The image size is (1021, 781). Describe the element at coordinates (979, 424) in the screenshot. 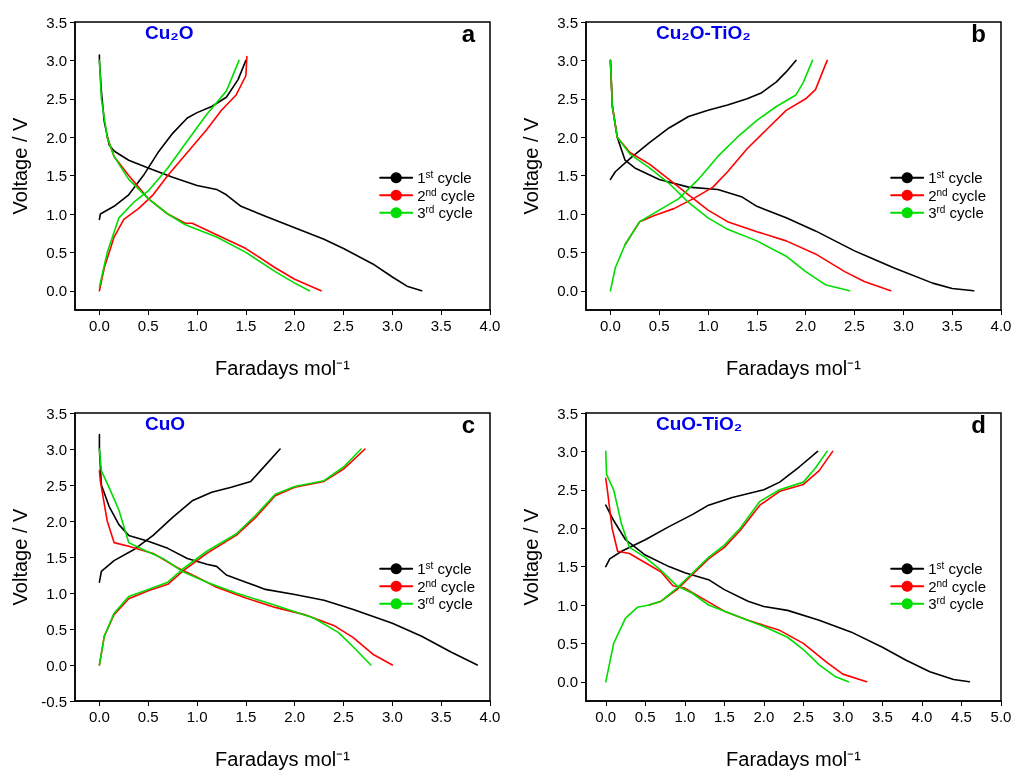

I see `annotation: d` at that location.